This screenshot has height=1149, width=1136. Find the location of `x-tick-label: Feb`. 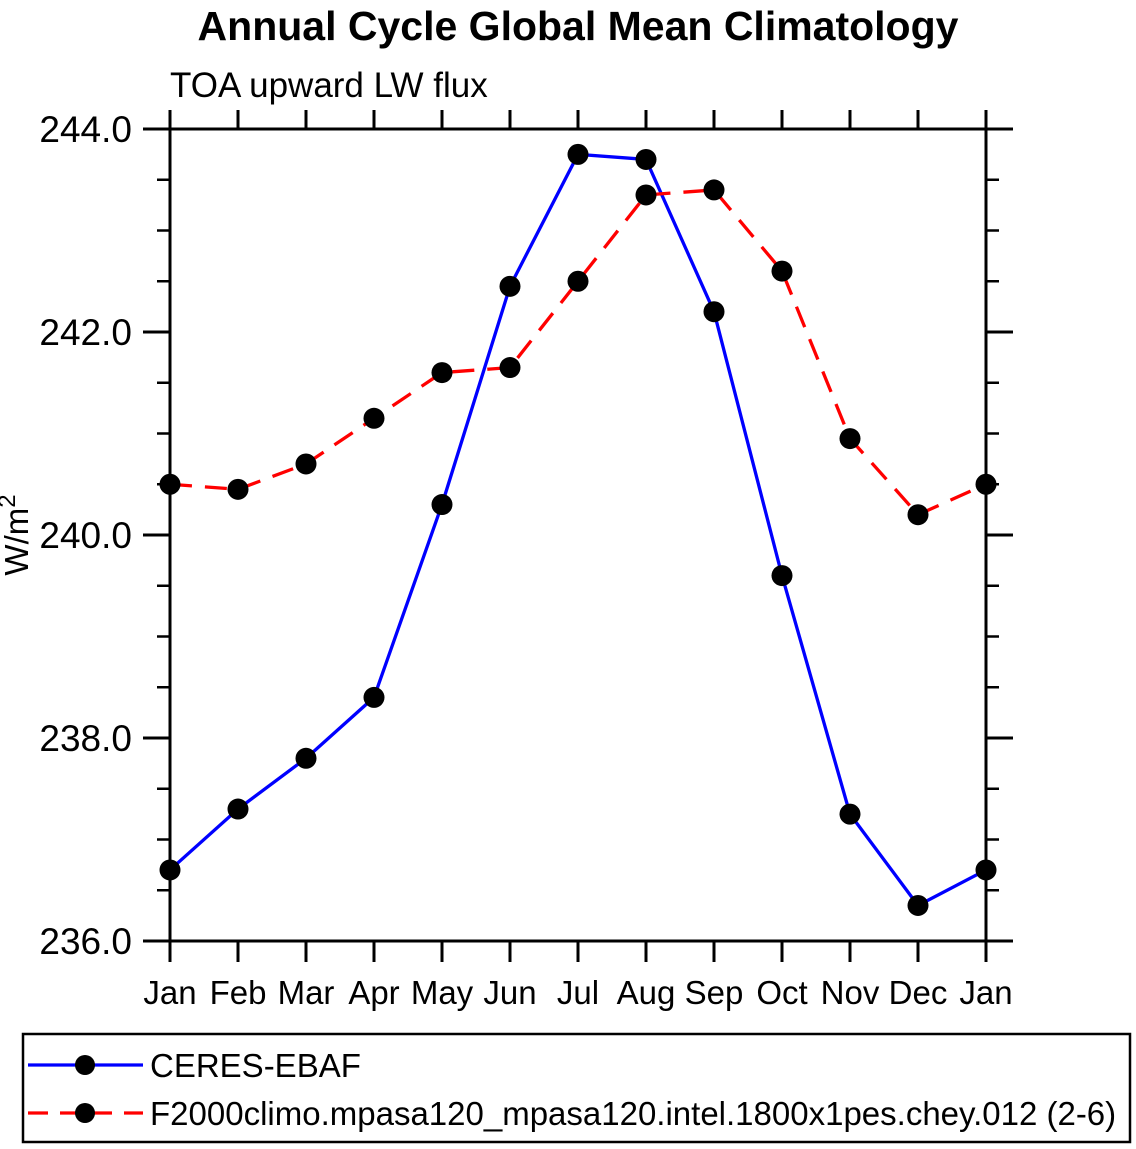

x-tick-label: Feb is located at coordinates (238, 992).